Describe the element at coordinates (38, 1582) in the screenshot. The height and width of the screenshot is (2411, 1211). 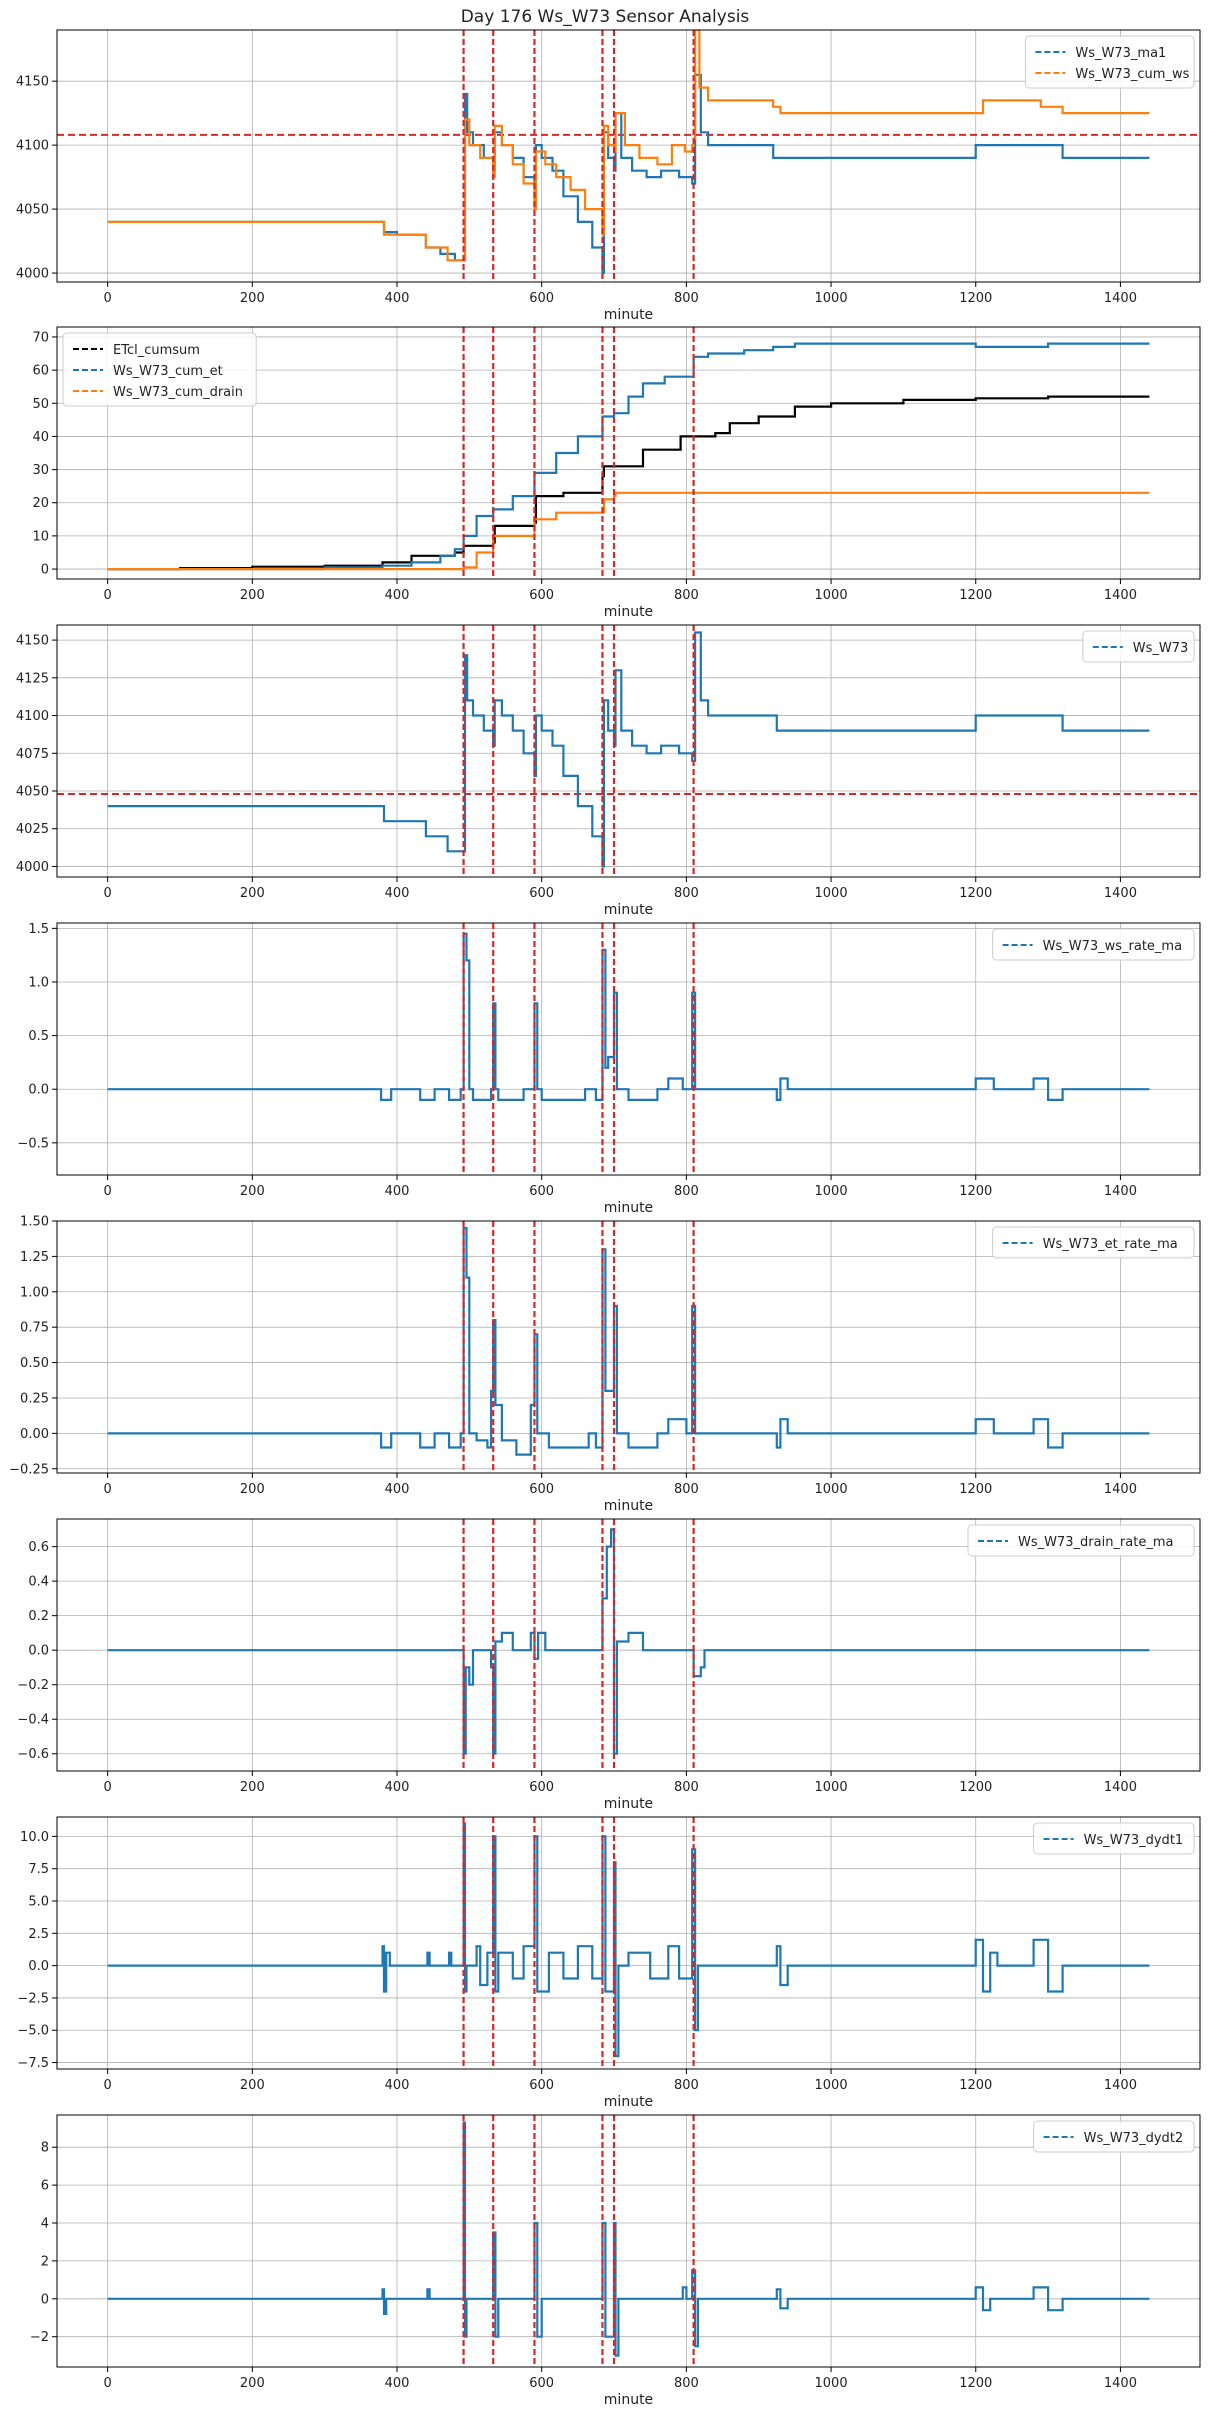
I see `y-tick-label: 0.4` at that location.